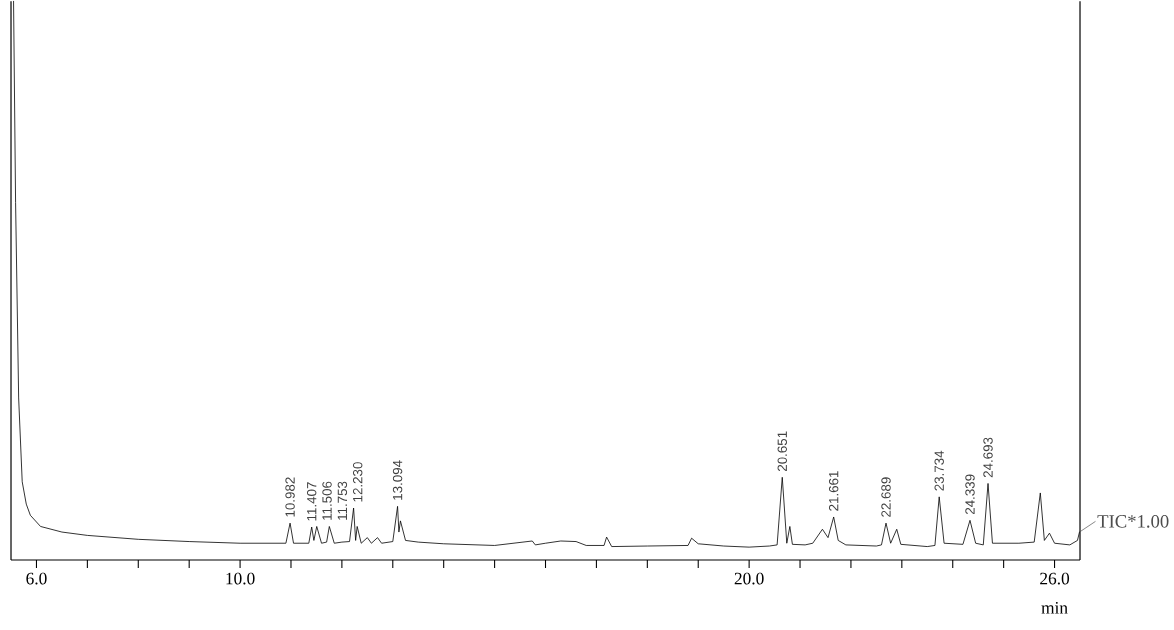 The width and height of the screenshot is (1174, 630). Describe the element at coordinates (342, 500) in the screenshot. I see `annotation: 11.753` at that location.